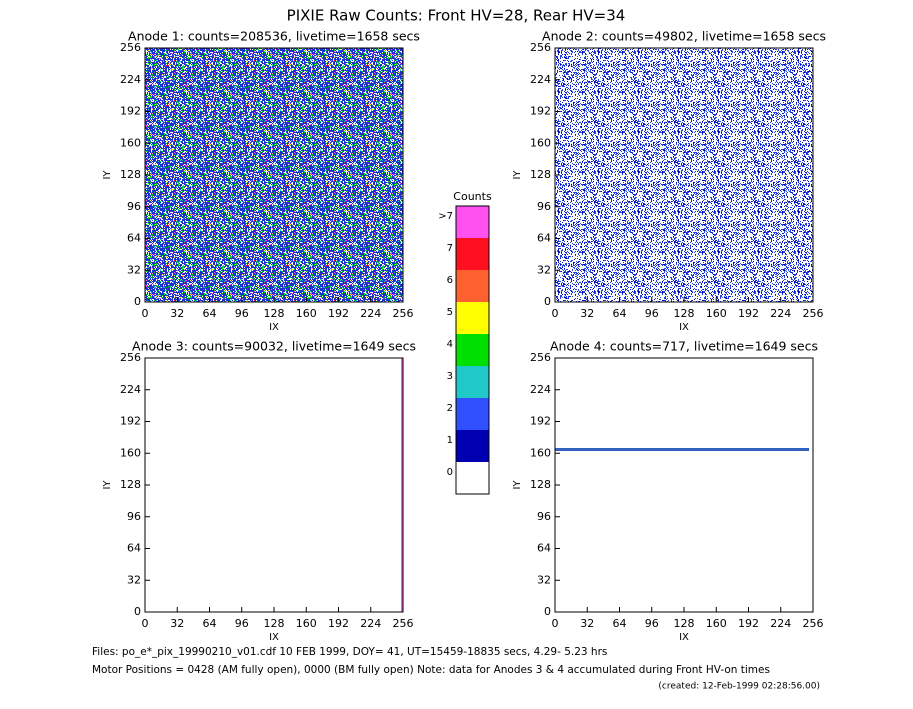 Image resolution: width=913 pixels, height=709 pixels. I want to click on colorbar-frame, so click(472, 350).